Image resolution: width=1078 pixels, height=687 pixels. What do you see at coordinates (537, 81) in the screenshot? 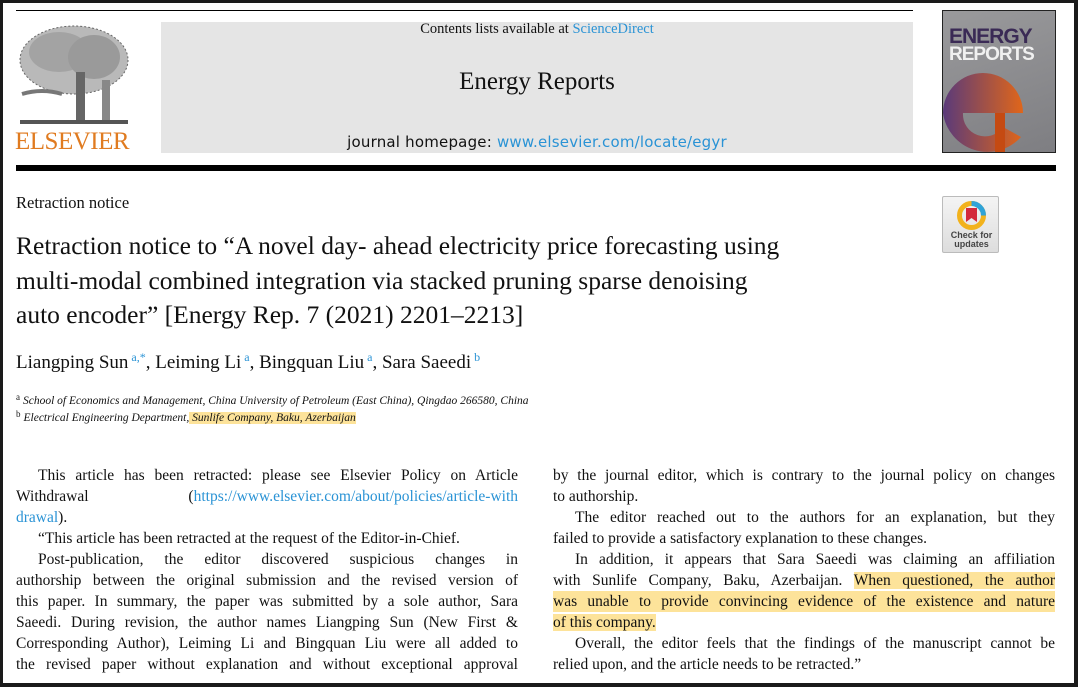
I see `journal-name: Energy Reports` at bounding box center [537, 81].